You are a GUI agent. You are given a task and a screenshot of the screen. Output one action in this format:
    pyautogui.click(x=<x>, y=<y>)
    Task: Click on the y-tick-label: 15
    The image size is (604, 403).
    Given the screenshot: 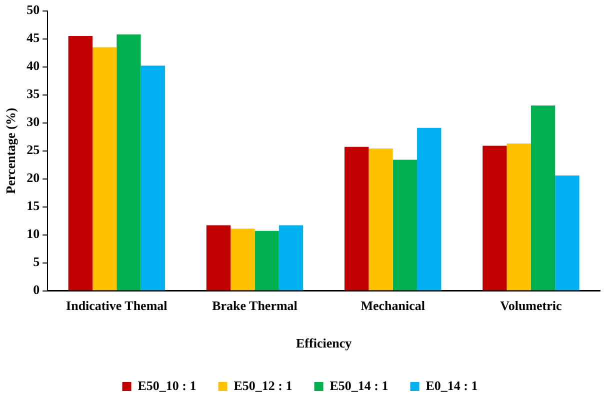 What is the action you would take?
    pyautogui.click(x=33, y=206)
    